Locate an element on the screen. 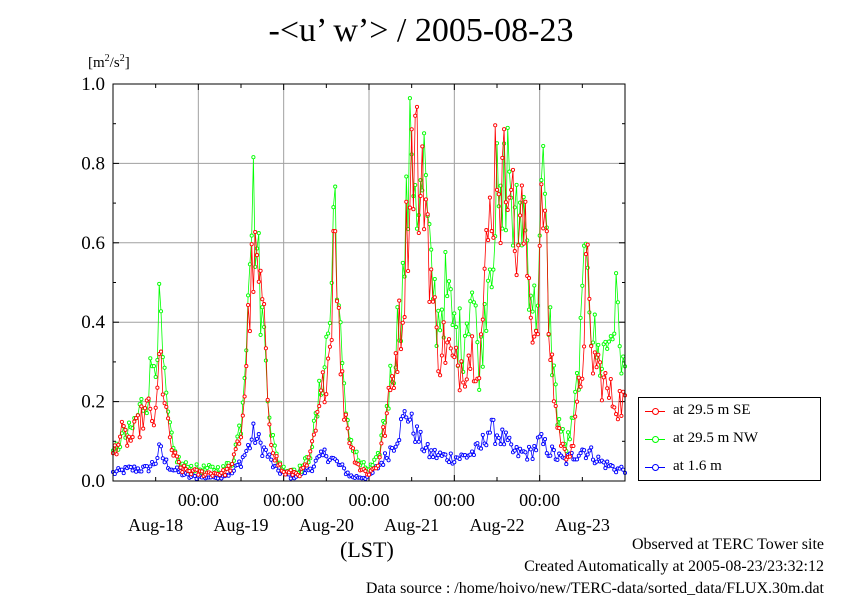 Image resolution: width=842 pixels, height=598 pixels. legend-label-se: at 29.5 m SE is located at coordinates (712, 410).